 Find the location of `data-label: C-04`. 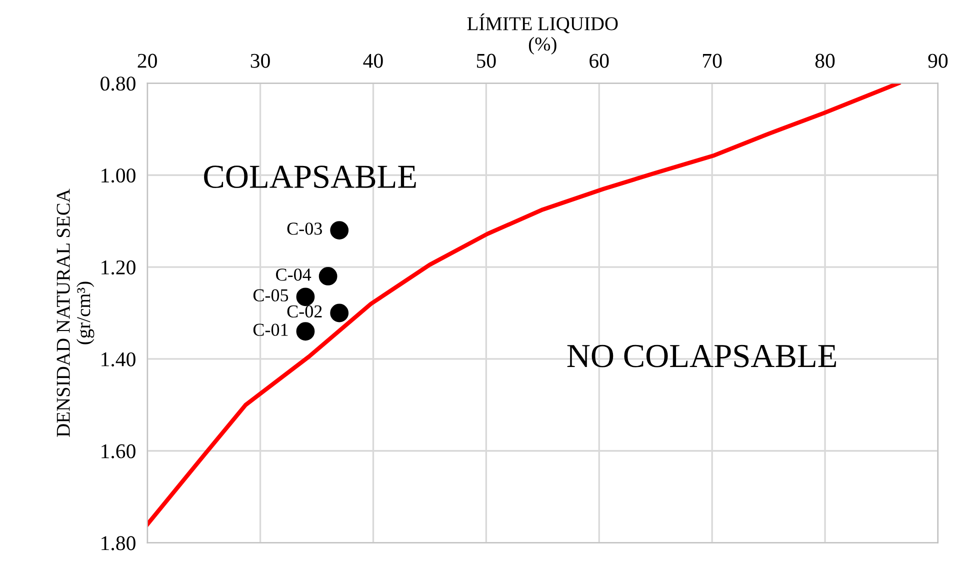

data-label: C-04 is located at coordinates (294, 274).